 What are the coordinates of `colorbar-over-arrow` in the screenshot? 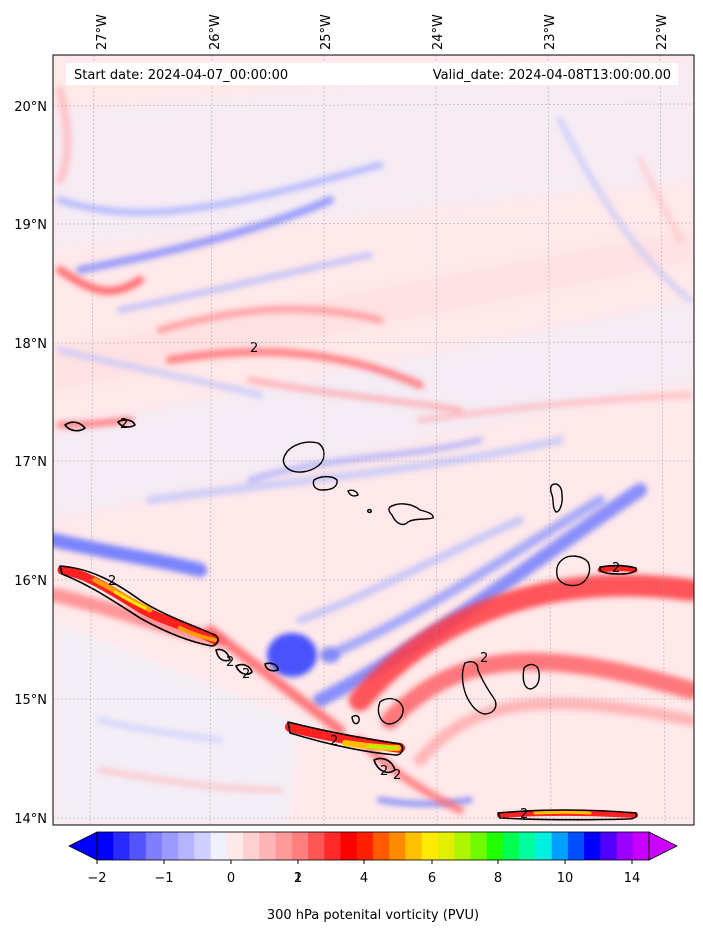 It's located at (663, 846).